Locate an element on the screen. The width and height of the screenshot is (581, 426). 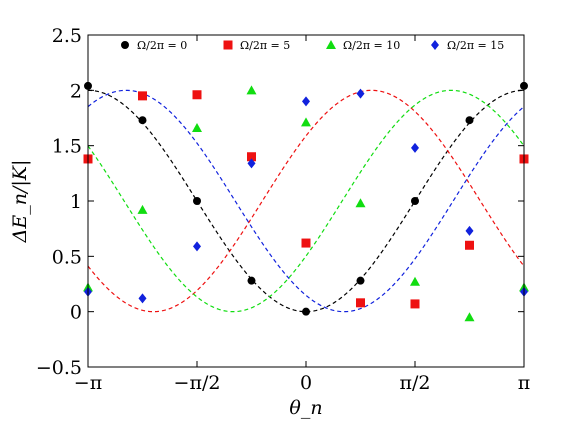
y-tick-label: 2.5 is located at coordinates (67, 36).